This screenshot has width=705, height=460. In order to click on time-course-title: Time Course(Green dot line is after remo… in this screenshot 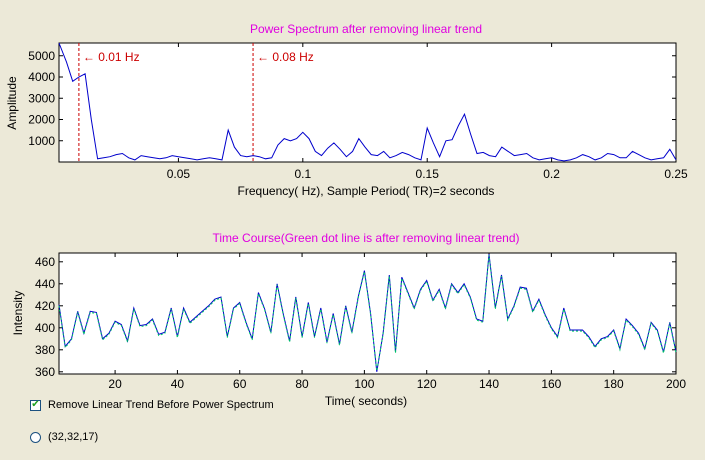, I will do `click(365, 238)`.